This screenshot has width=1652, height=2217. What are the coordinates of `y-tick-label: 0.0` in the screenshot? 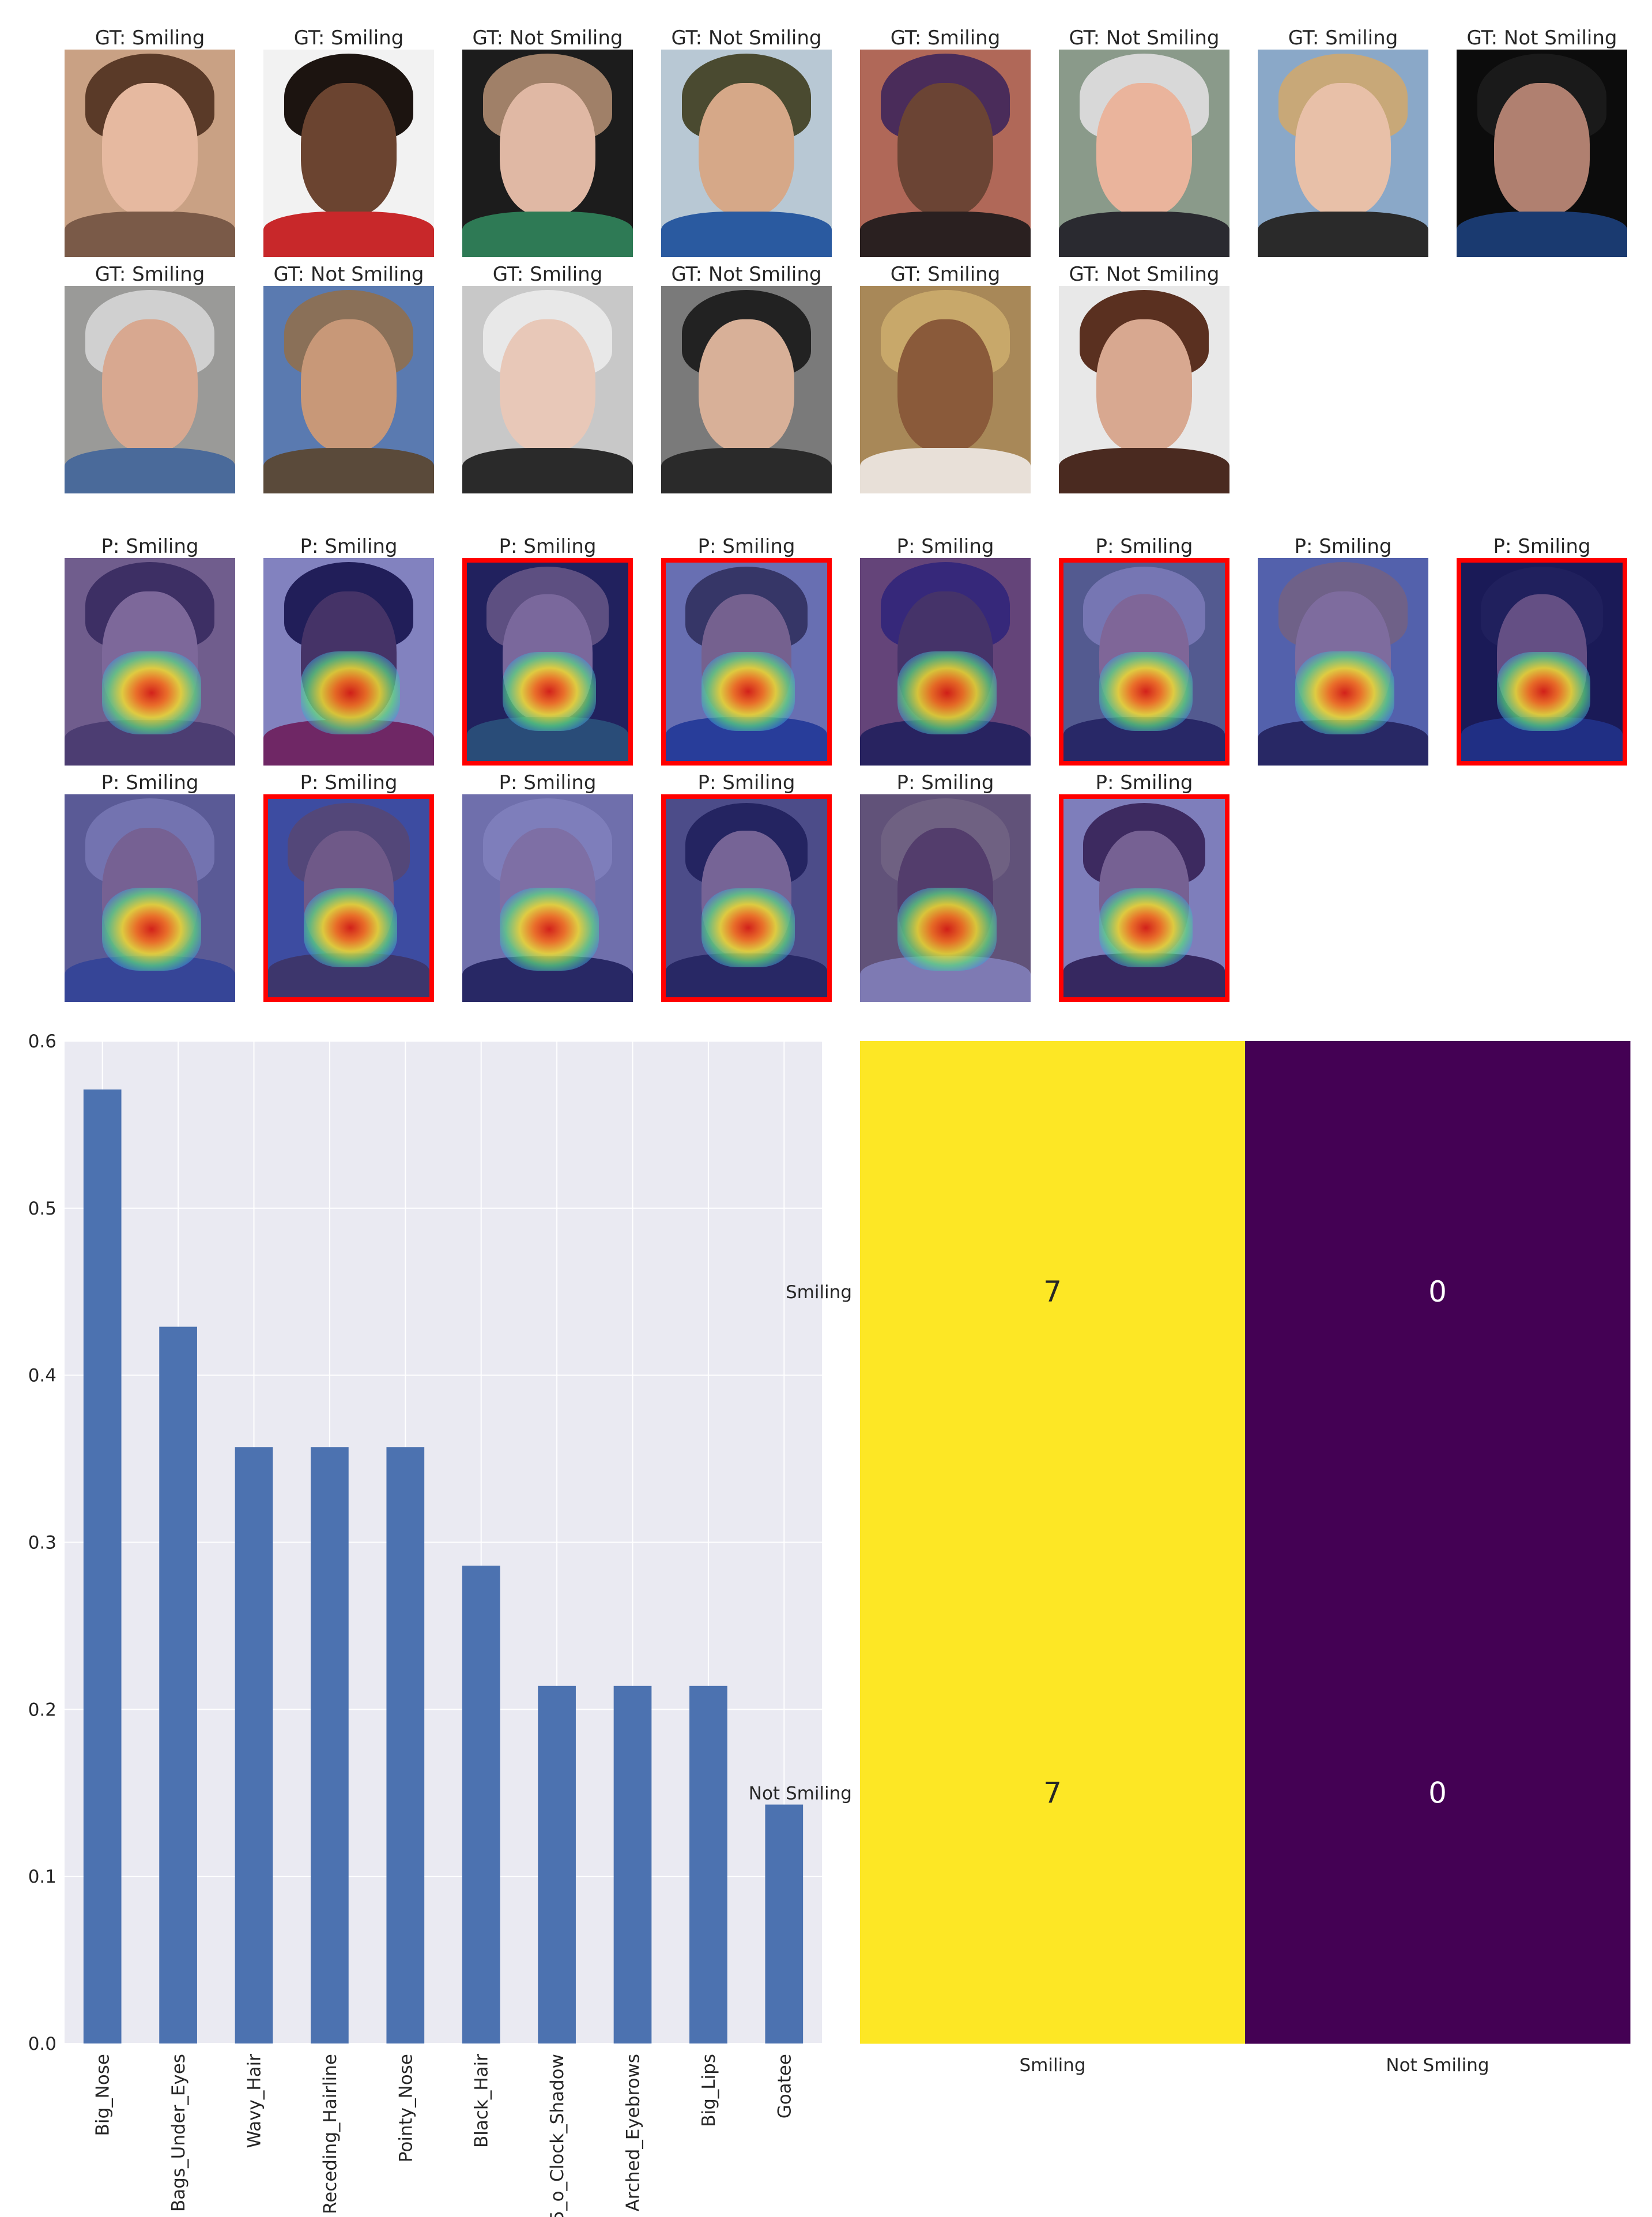 It's located at (42, 2044).